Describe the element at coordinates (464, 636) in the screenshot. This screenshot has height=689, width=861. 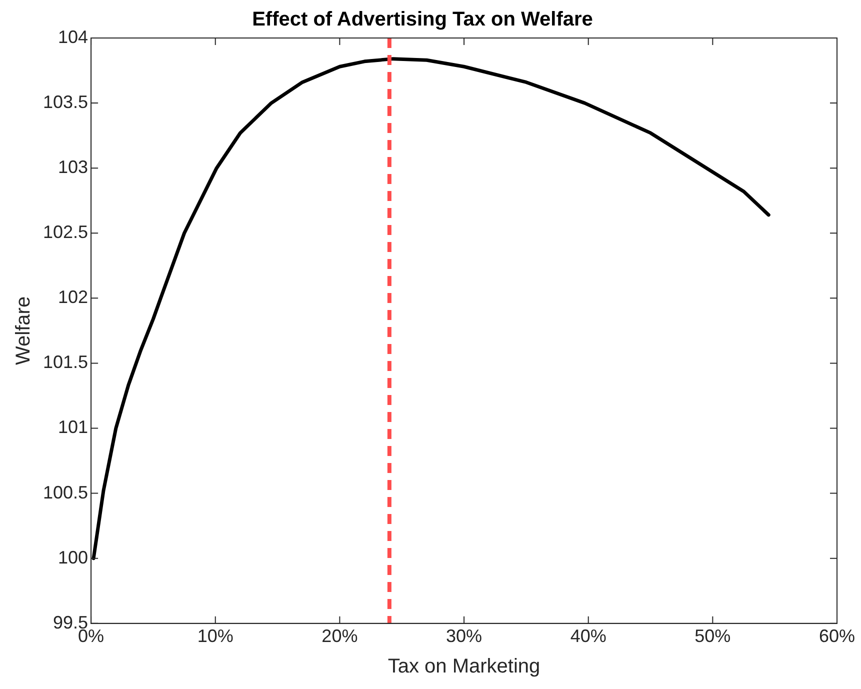
I see `x-tick-label: 30%` at that location.